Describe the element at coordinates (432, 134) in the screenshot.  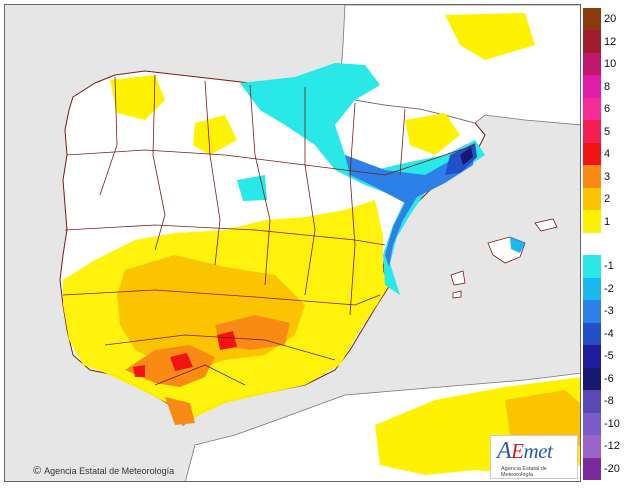
I see `anomaly-plus1-east` at that location.